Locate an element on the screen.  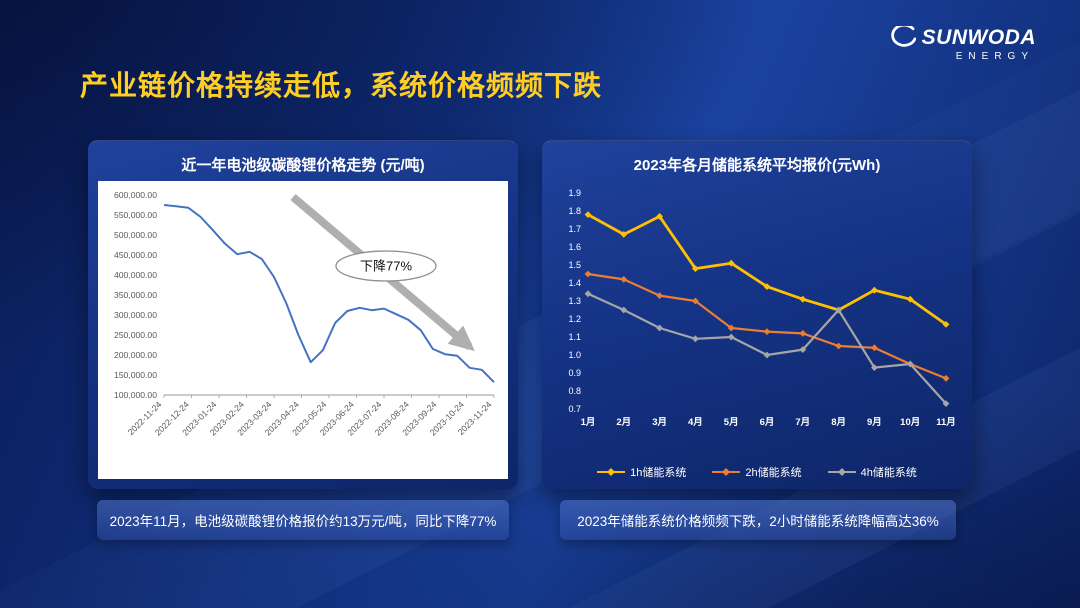
svg-text: 500,000.00 is located at coordinates (135, 235).